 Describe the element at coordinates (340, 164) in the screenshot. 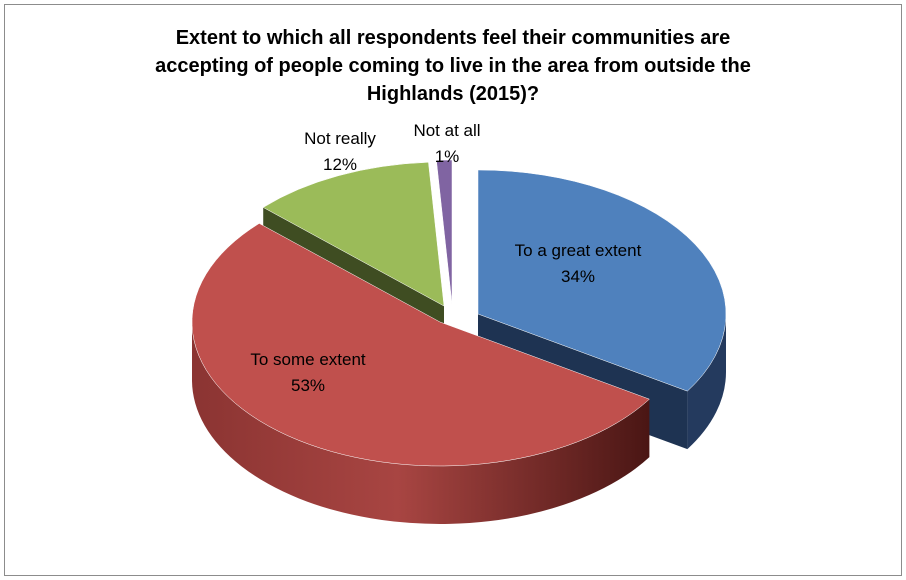

I see `data-label-value: 12%` at that location.